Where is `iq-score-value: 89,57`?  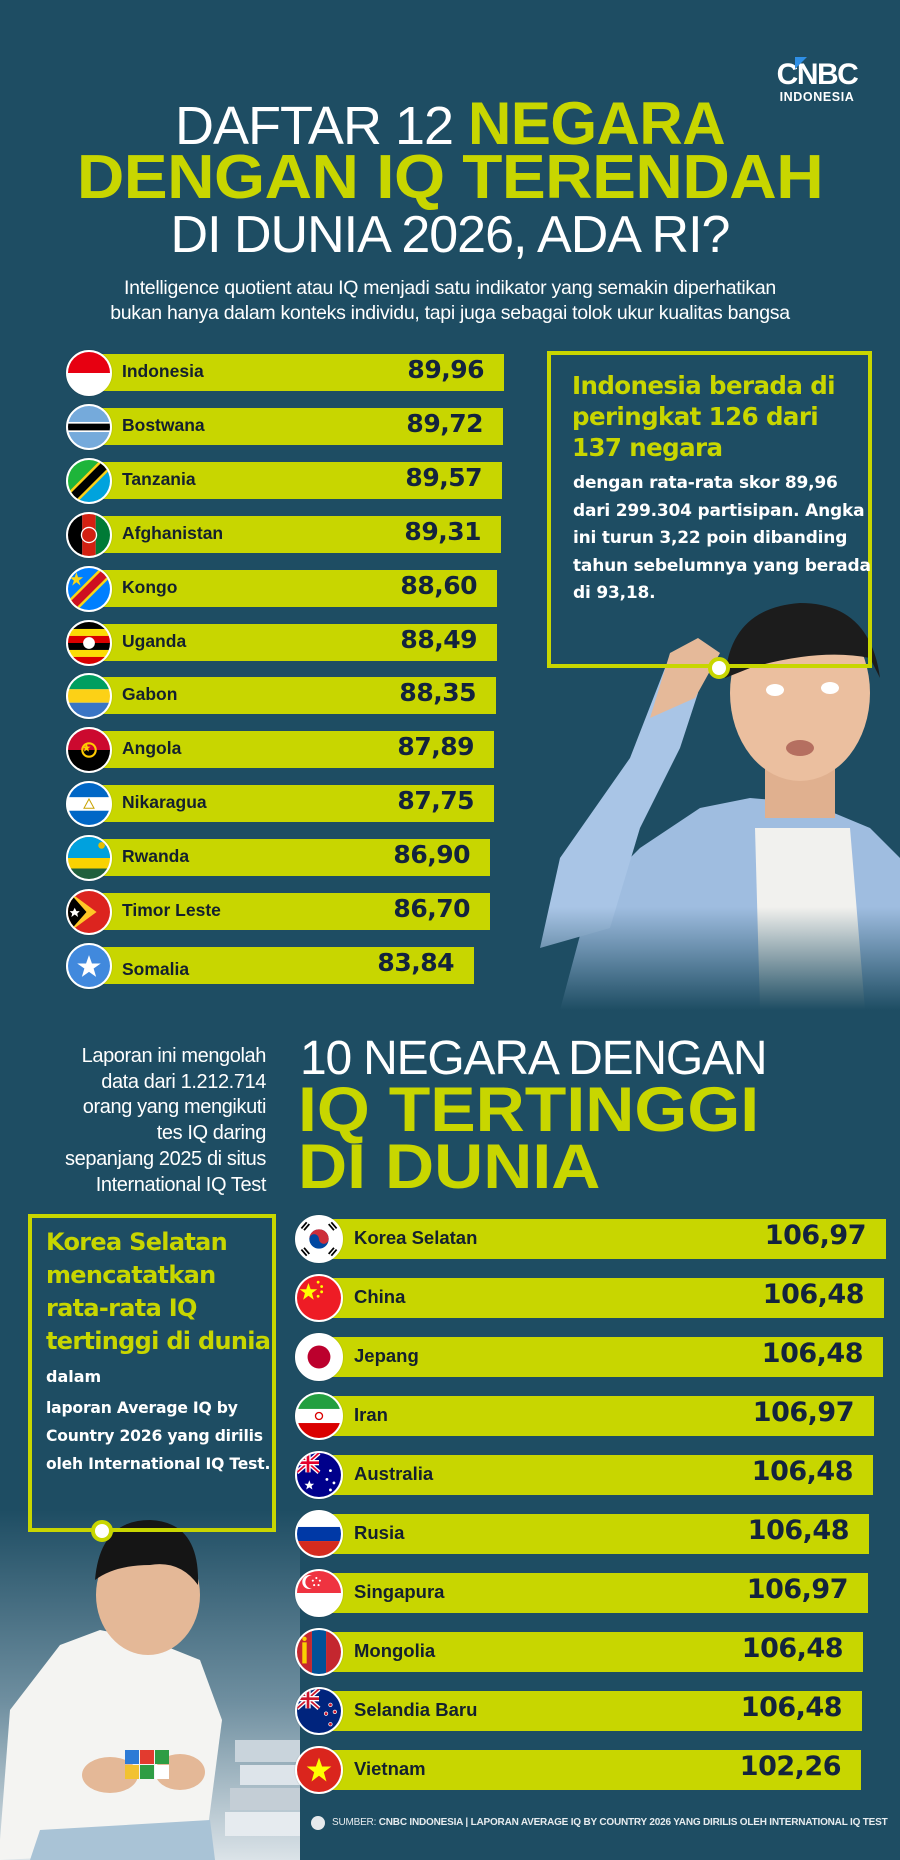 iq-score-value: 89,57 is located at coordinates (443, 477).